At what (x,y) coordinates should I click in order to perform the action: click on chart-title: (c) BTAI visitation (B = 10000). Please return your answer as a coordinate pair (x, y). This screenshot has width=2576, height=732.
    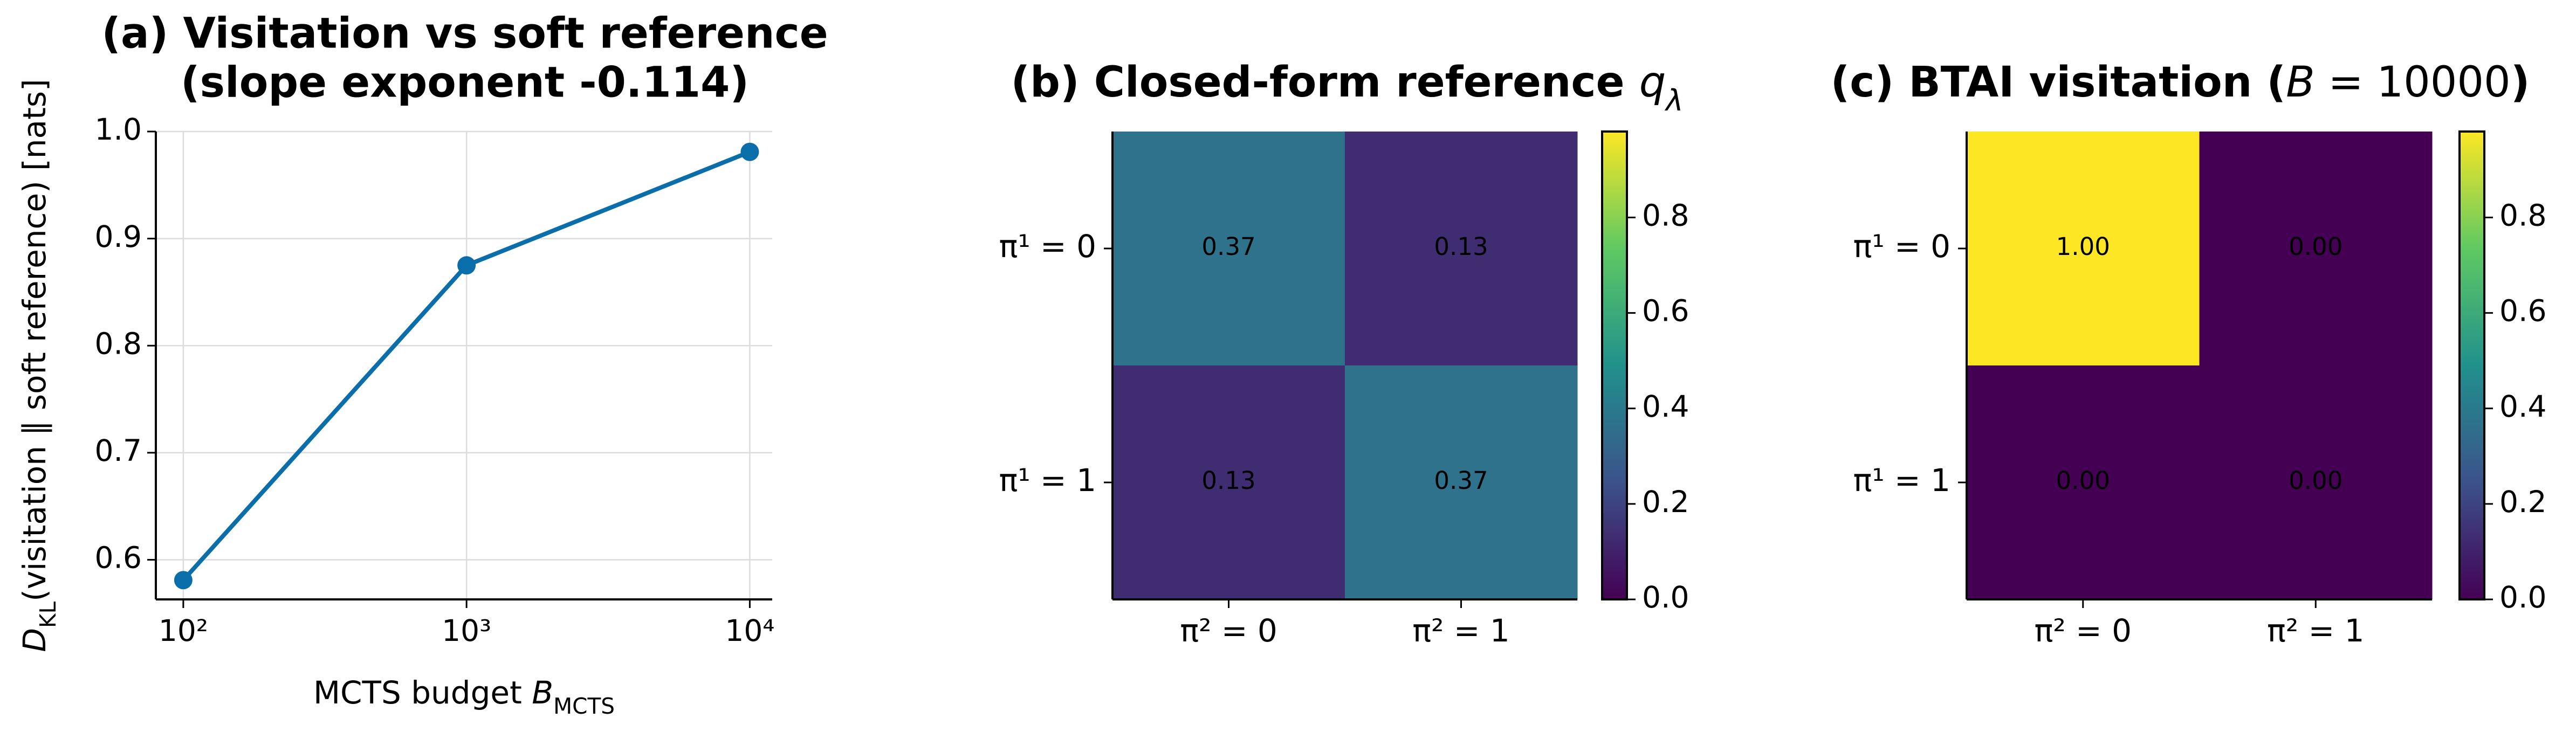
    Looking at the image, I should click on (2180, 82).